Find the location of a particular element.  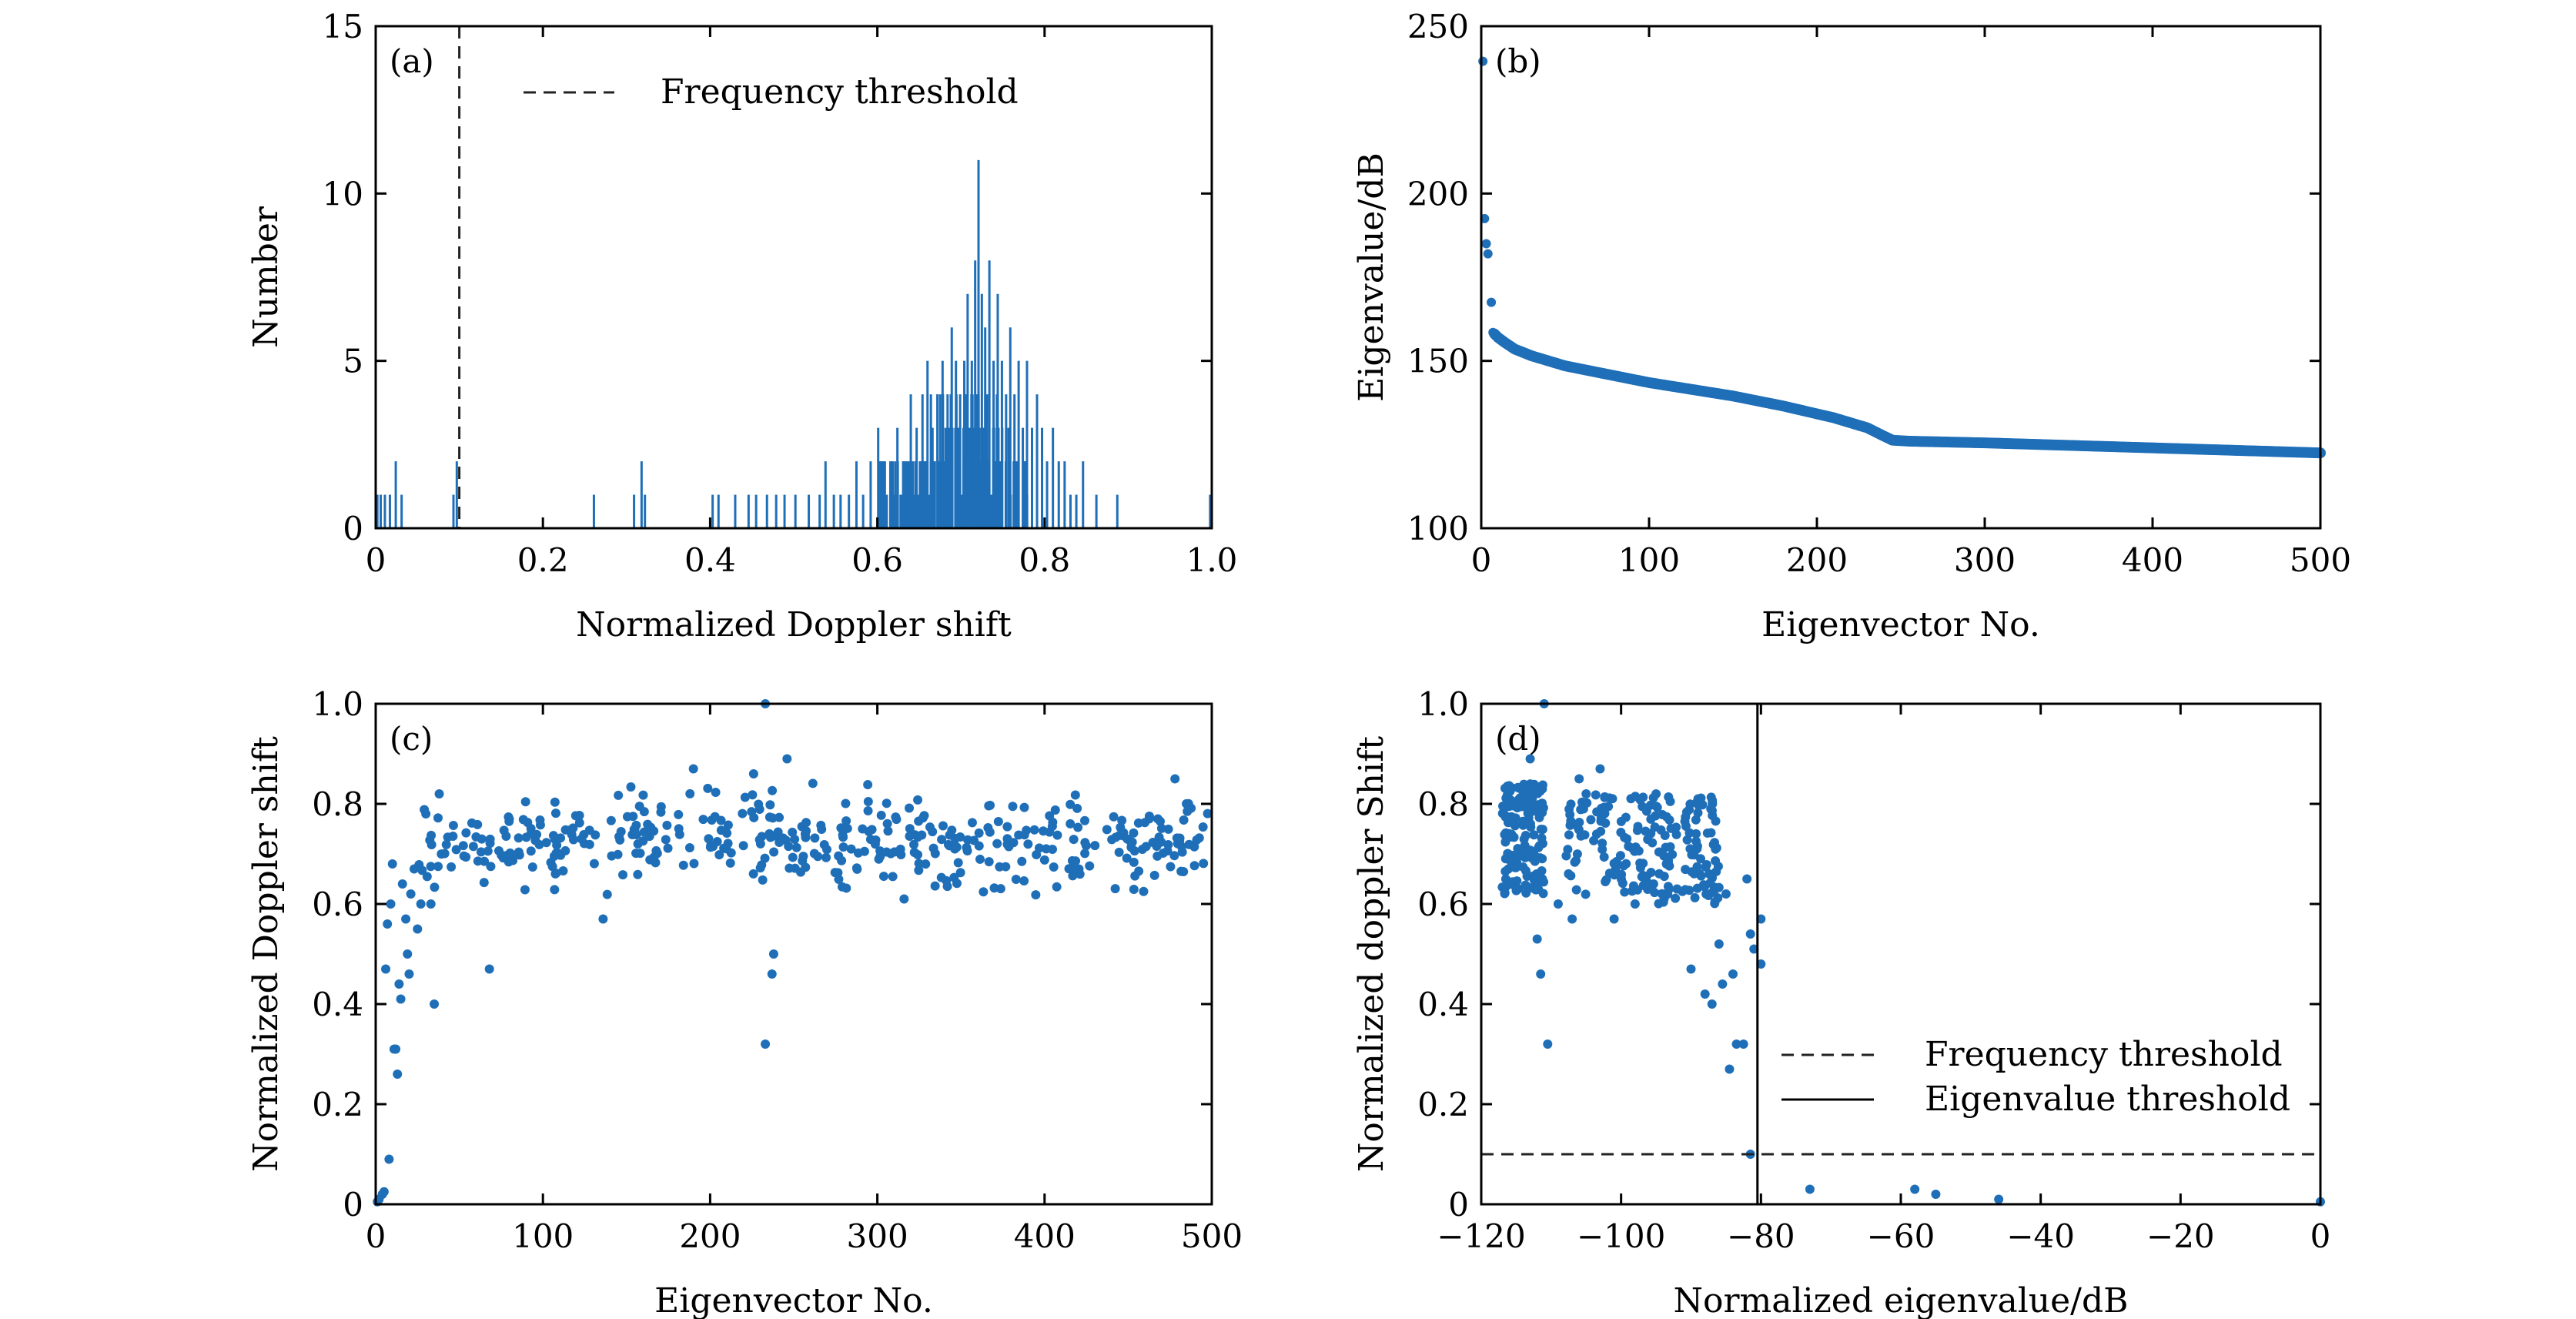

panel-c-frame is located at coordinates (793, 954).